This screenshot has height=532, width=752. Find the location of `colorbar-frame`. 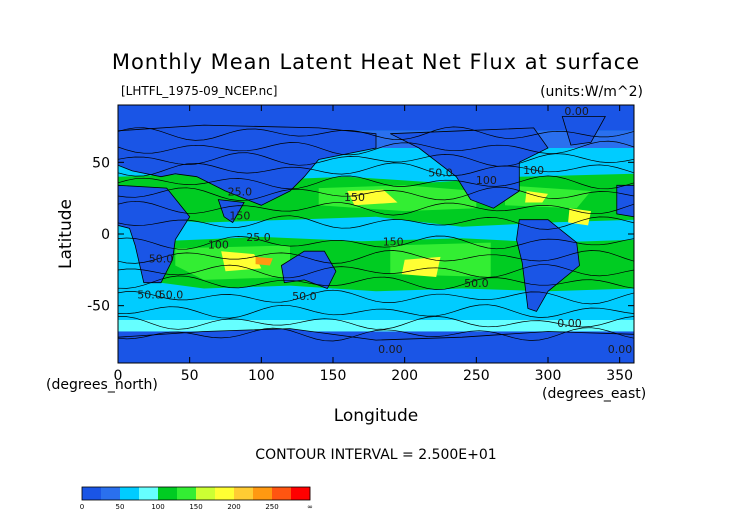

colorbar-frame is located at coordinates (196, 493).